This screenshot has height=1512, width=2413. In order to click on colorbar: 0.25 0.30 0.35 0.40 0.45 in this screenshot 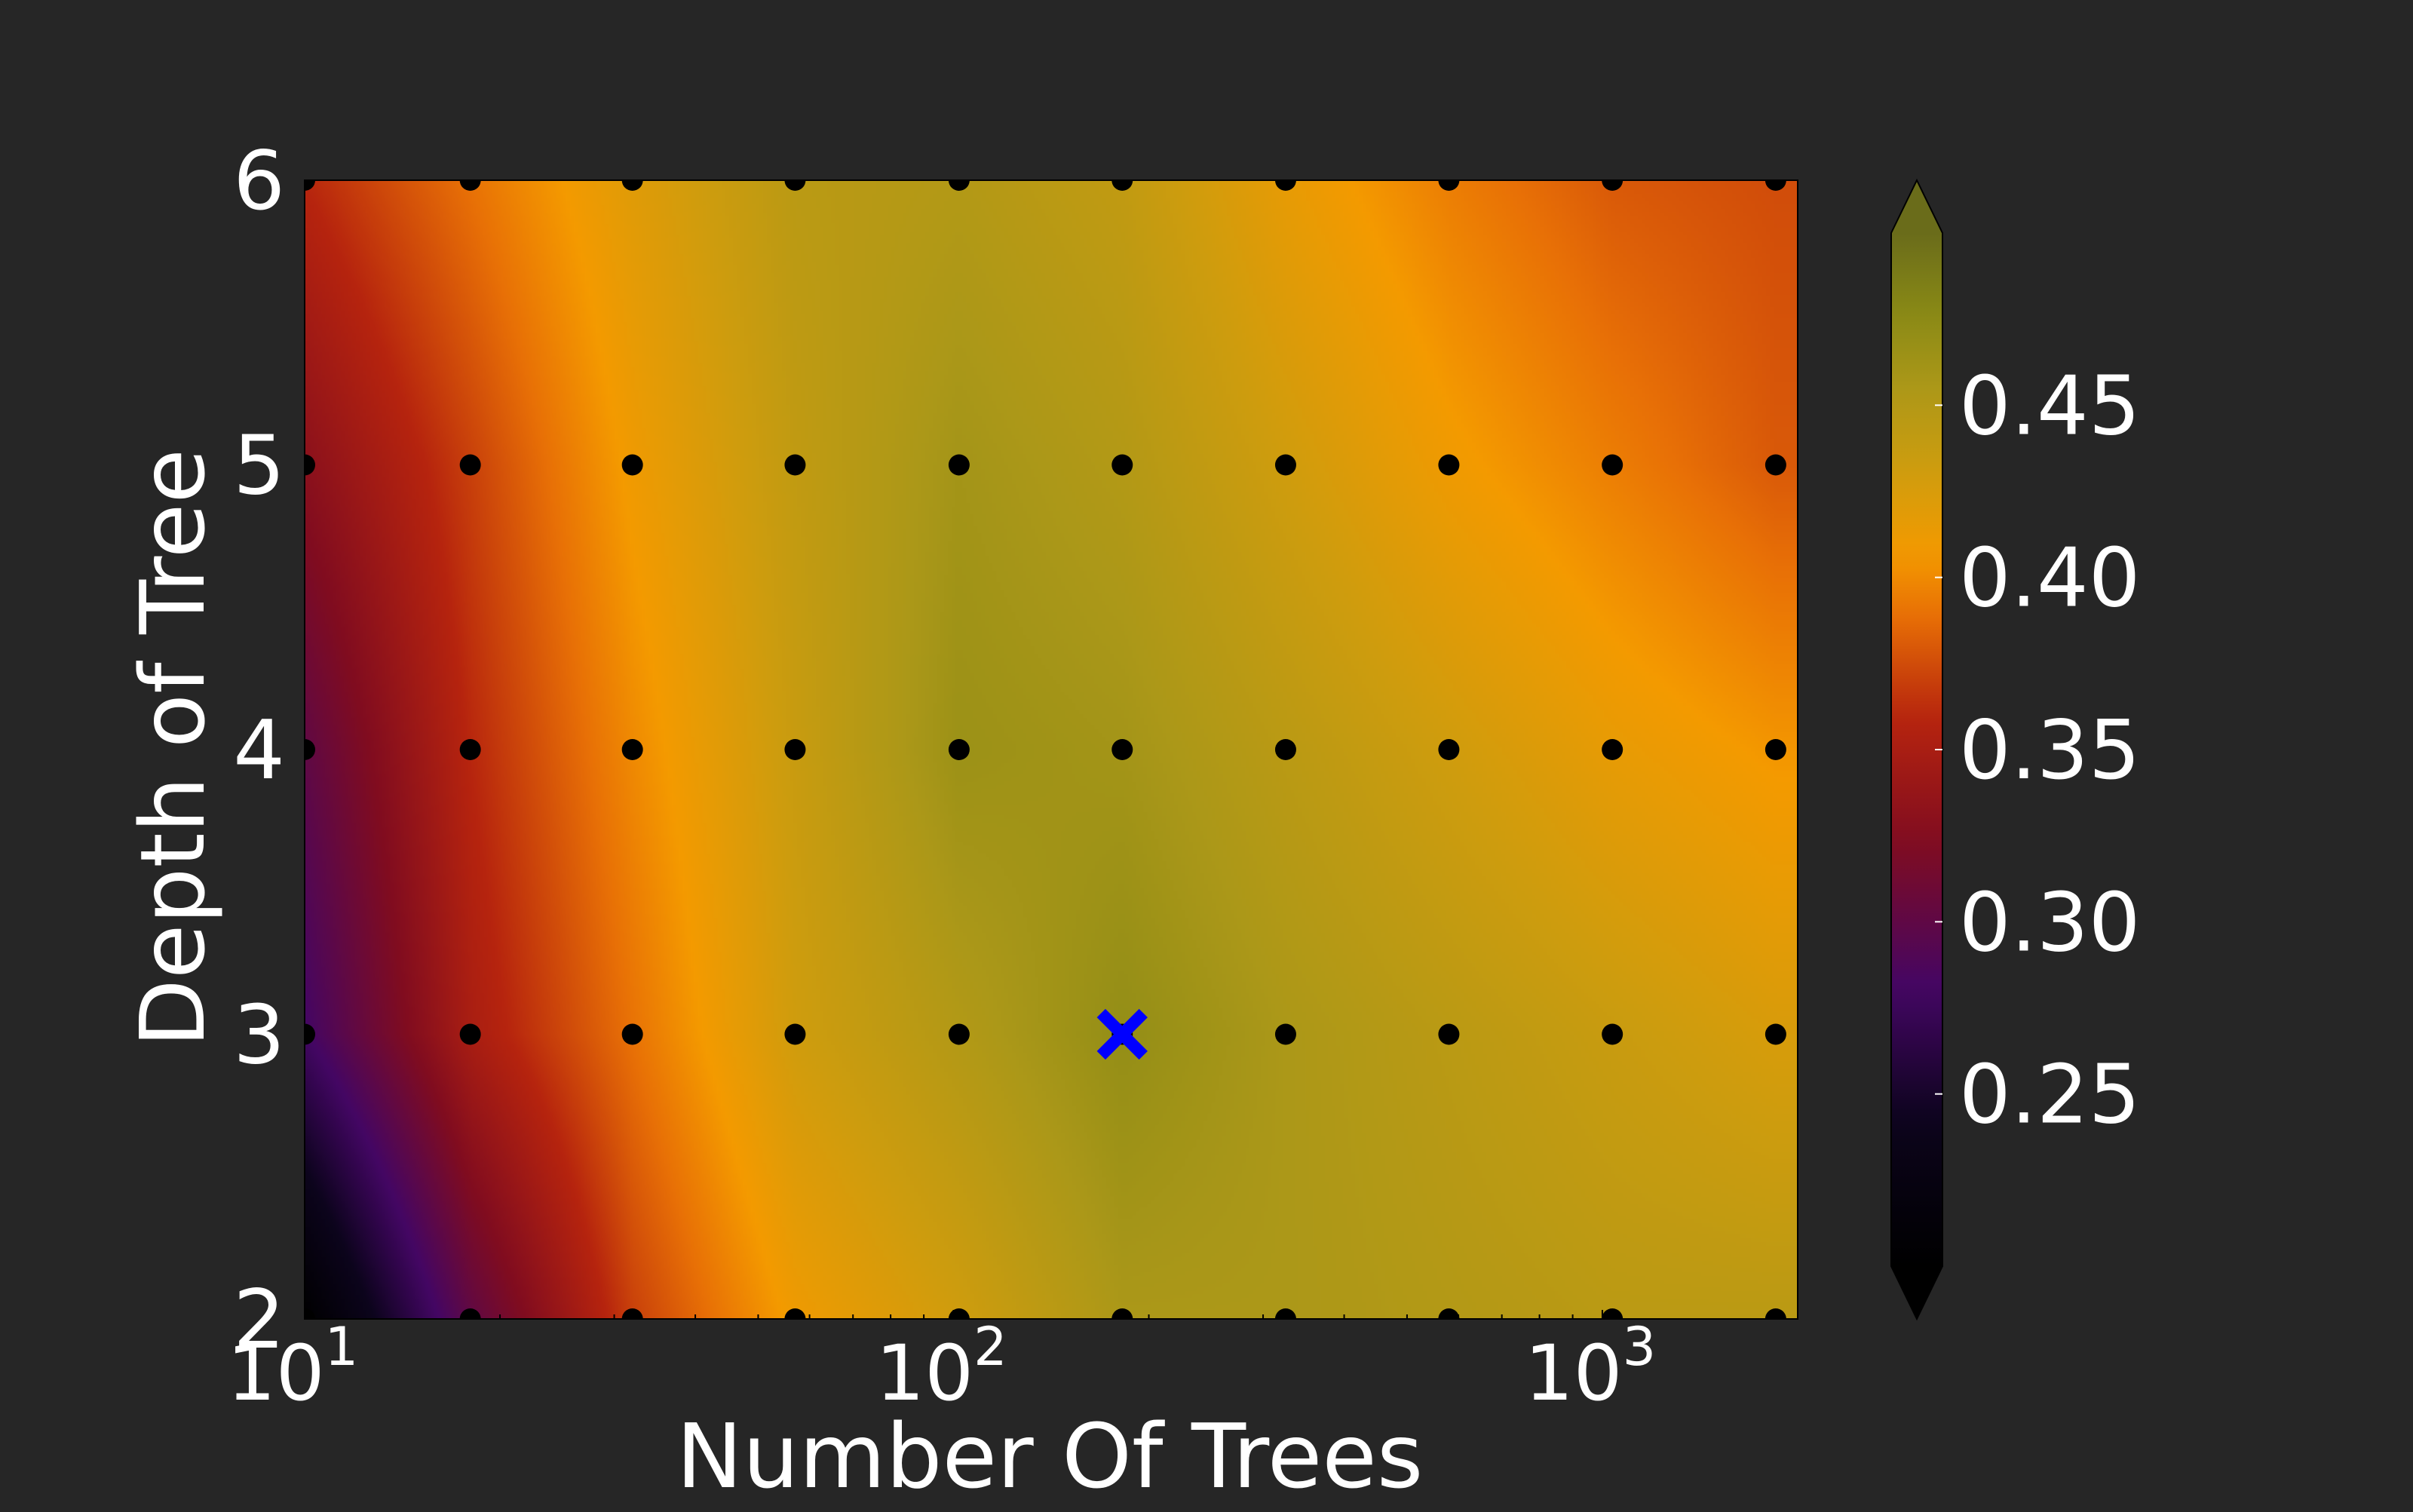, I will do `click(2015, 749)`.